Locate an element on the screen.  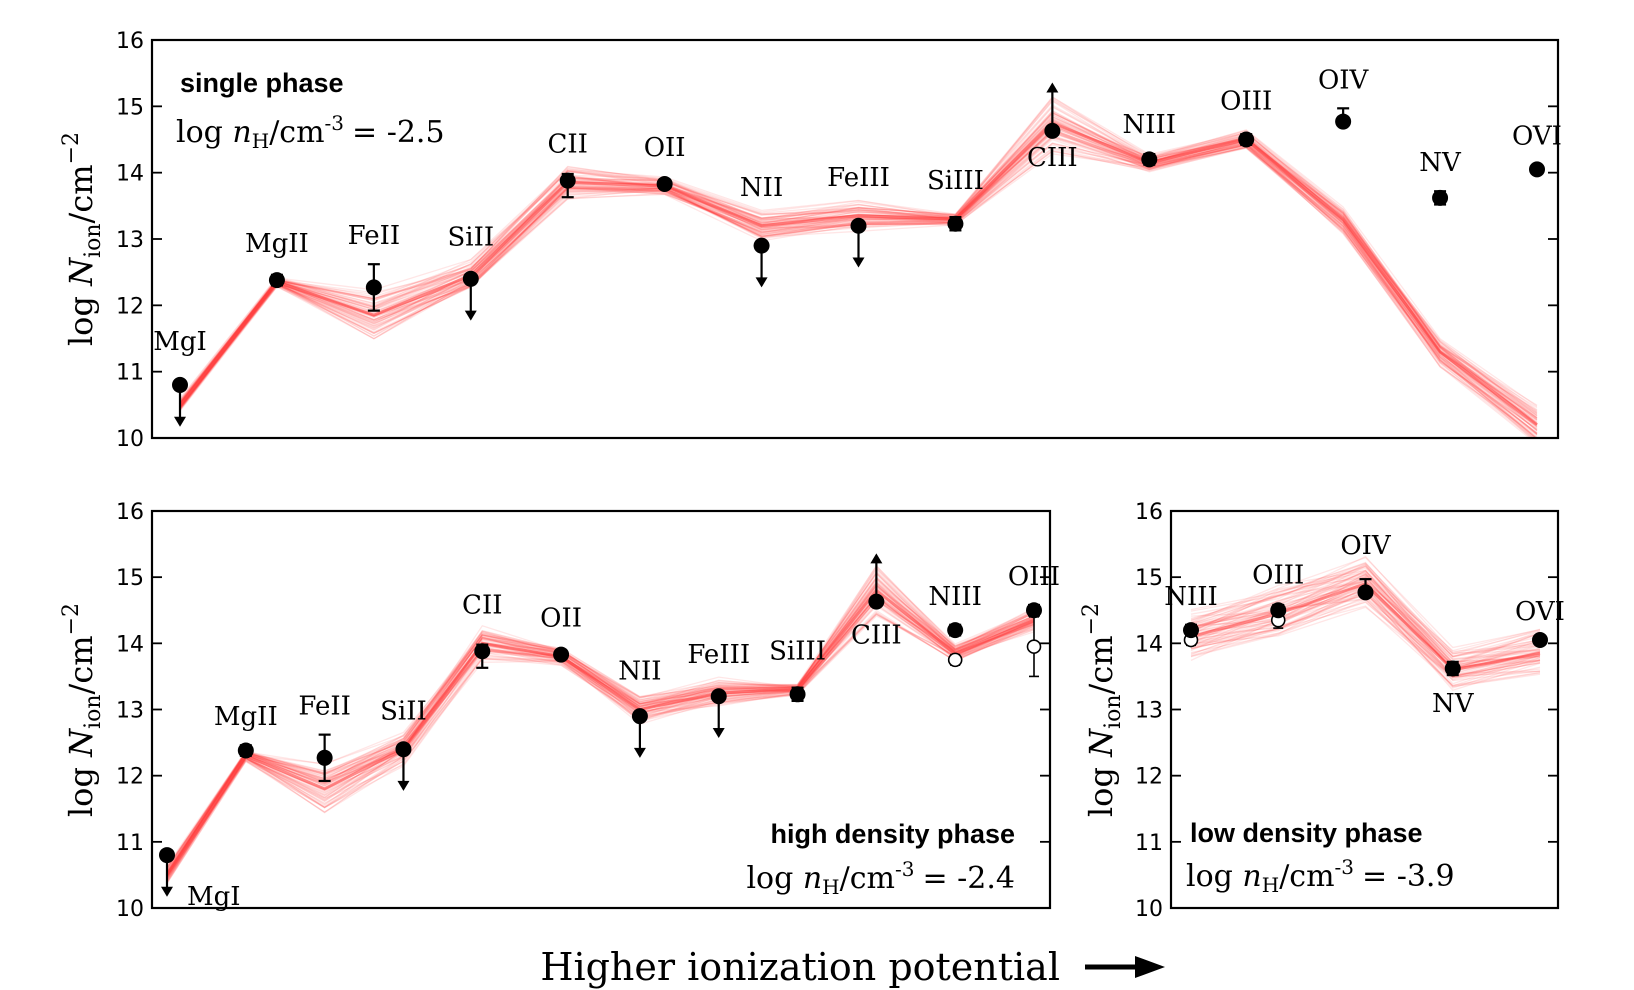
data-points-low is located at coordinates (1365, 627).